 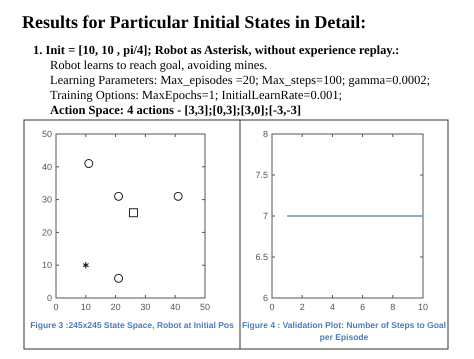 What do you see at coordinates (175, 110) in the screenshot?
I see `text: Action Space: 4 actions - [3,3];[0,3];[3,0];[-3,-3]` at bounding box center [175, 110].